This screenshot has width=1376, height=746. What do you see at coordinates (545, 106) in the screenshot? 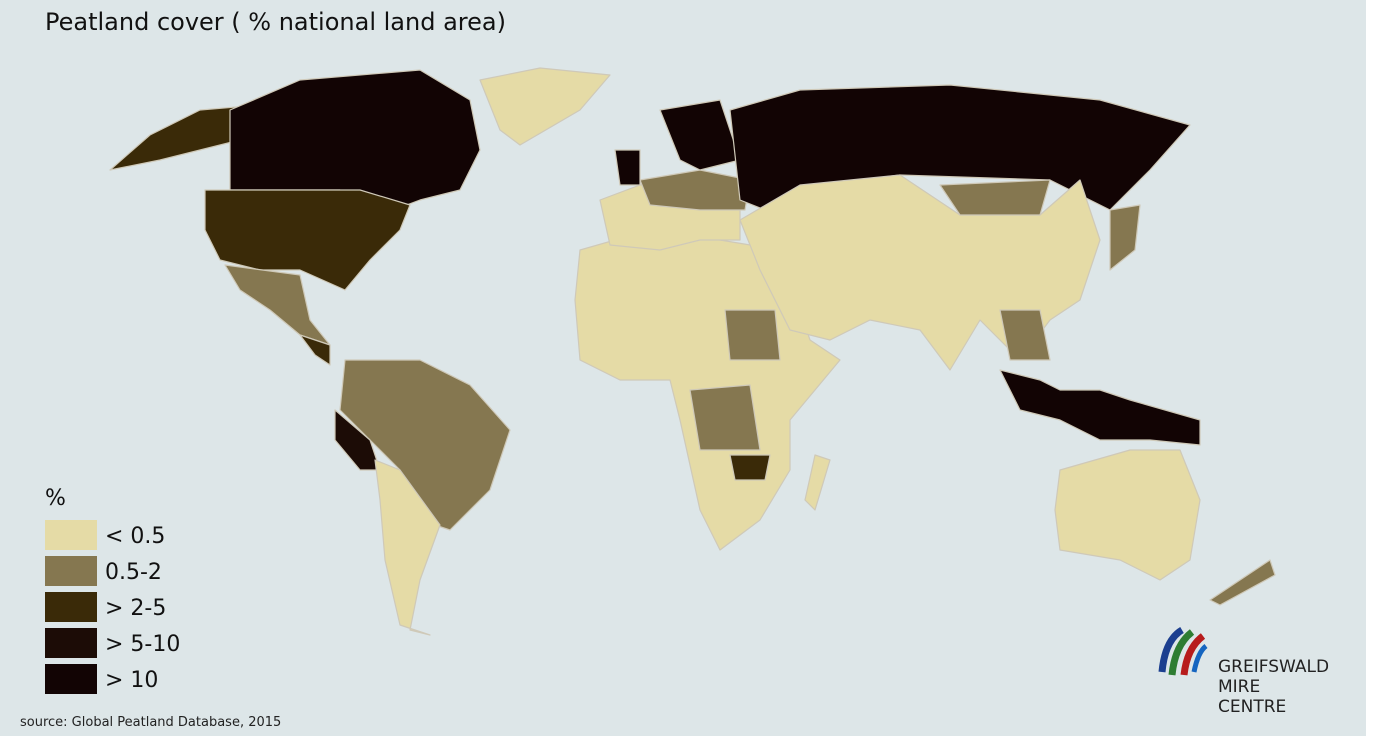
I see `greenland` at bounding box center [545, 106].